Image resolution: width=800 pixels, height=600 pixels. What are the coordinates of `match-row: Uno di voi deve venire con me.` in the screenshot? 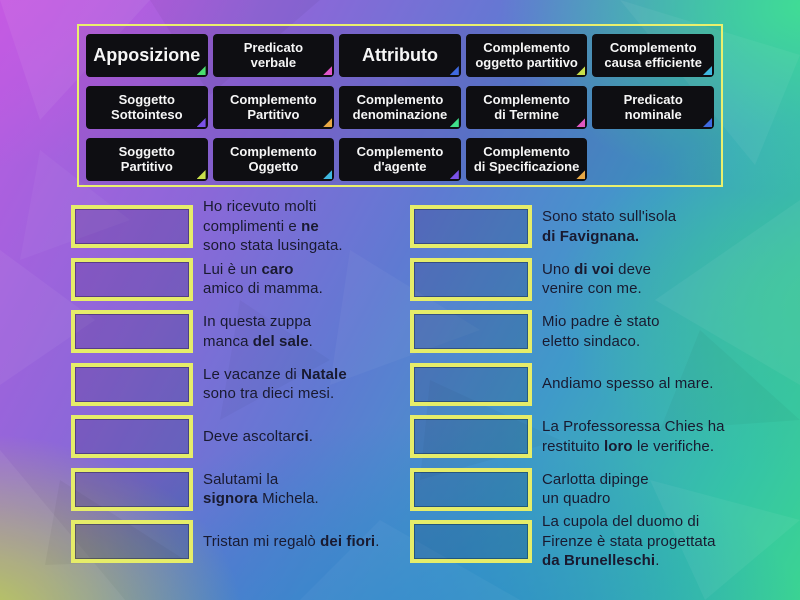 It's located at (567, 279).